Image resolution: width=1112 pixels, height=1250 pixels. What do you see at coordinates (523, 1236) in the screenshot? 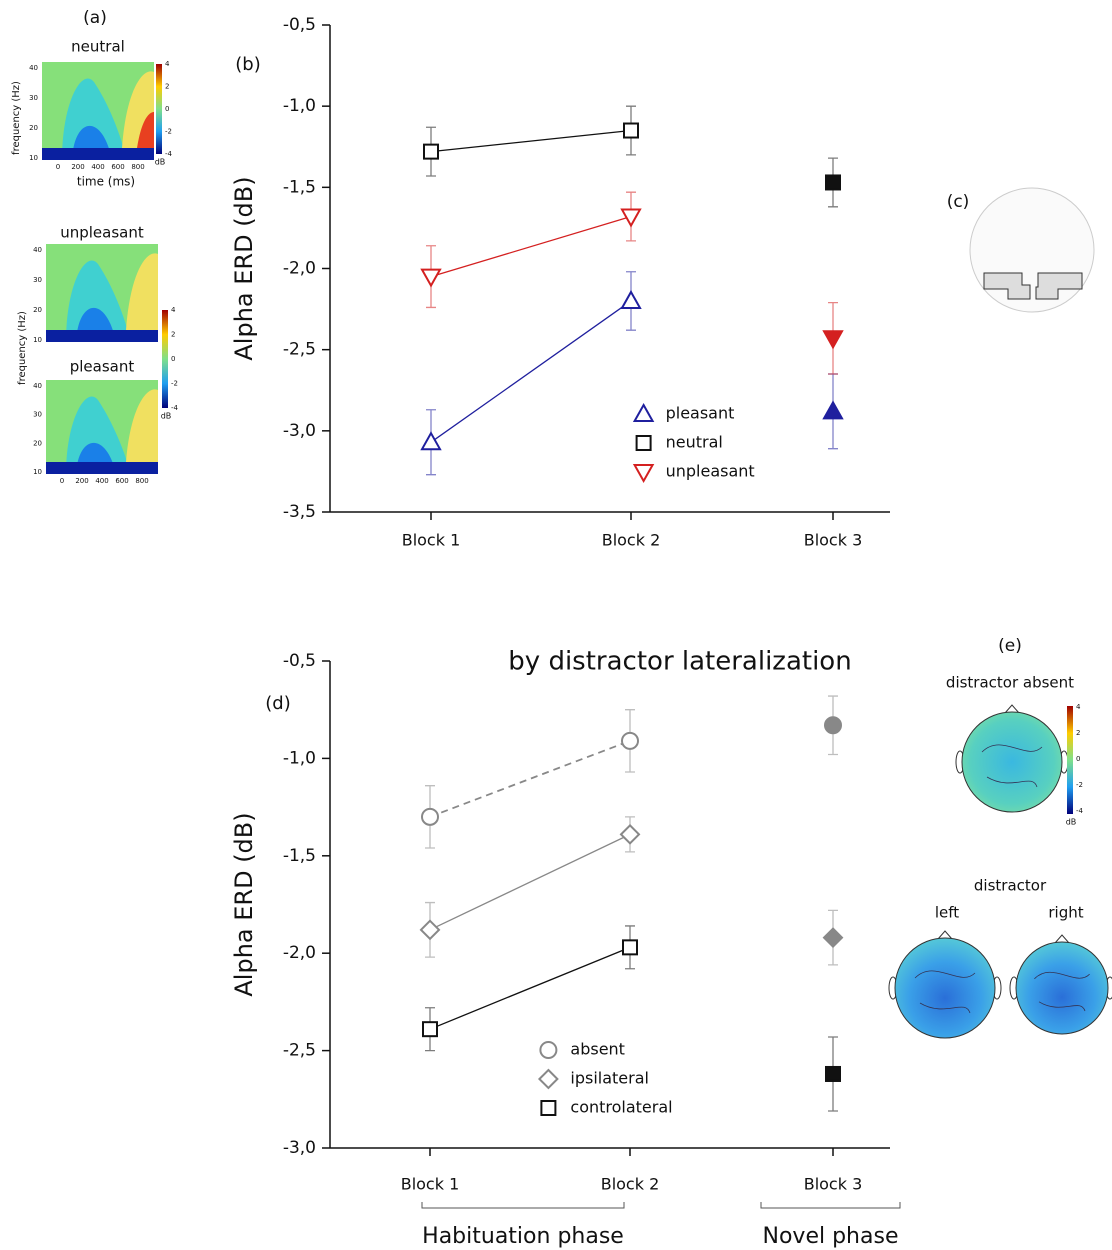
I see `phase-label: Habituation phase` at bounding box center [523, 1236].